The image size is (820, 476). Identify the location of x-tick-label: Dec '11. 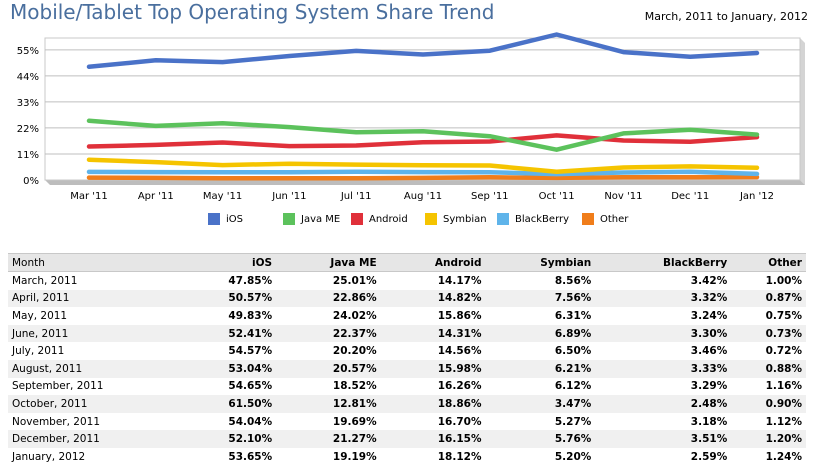
(690, 196).